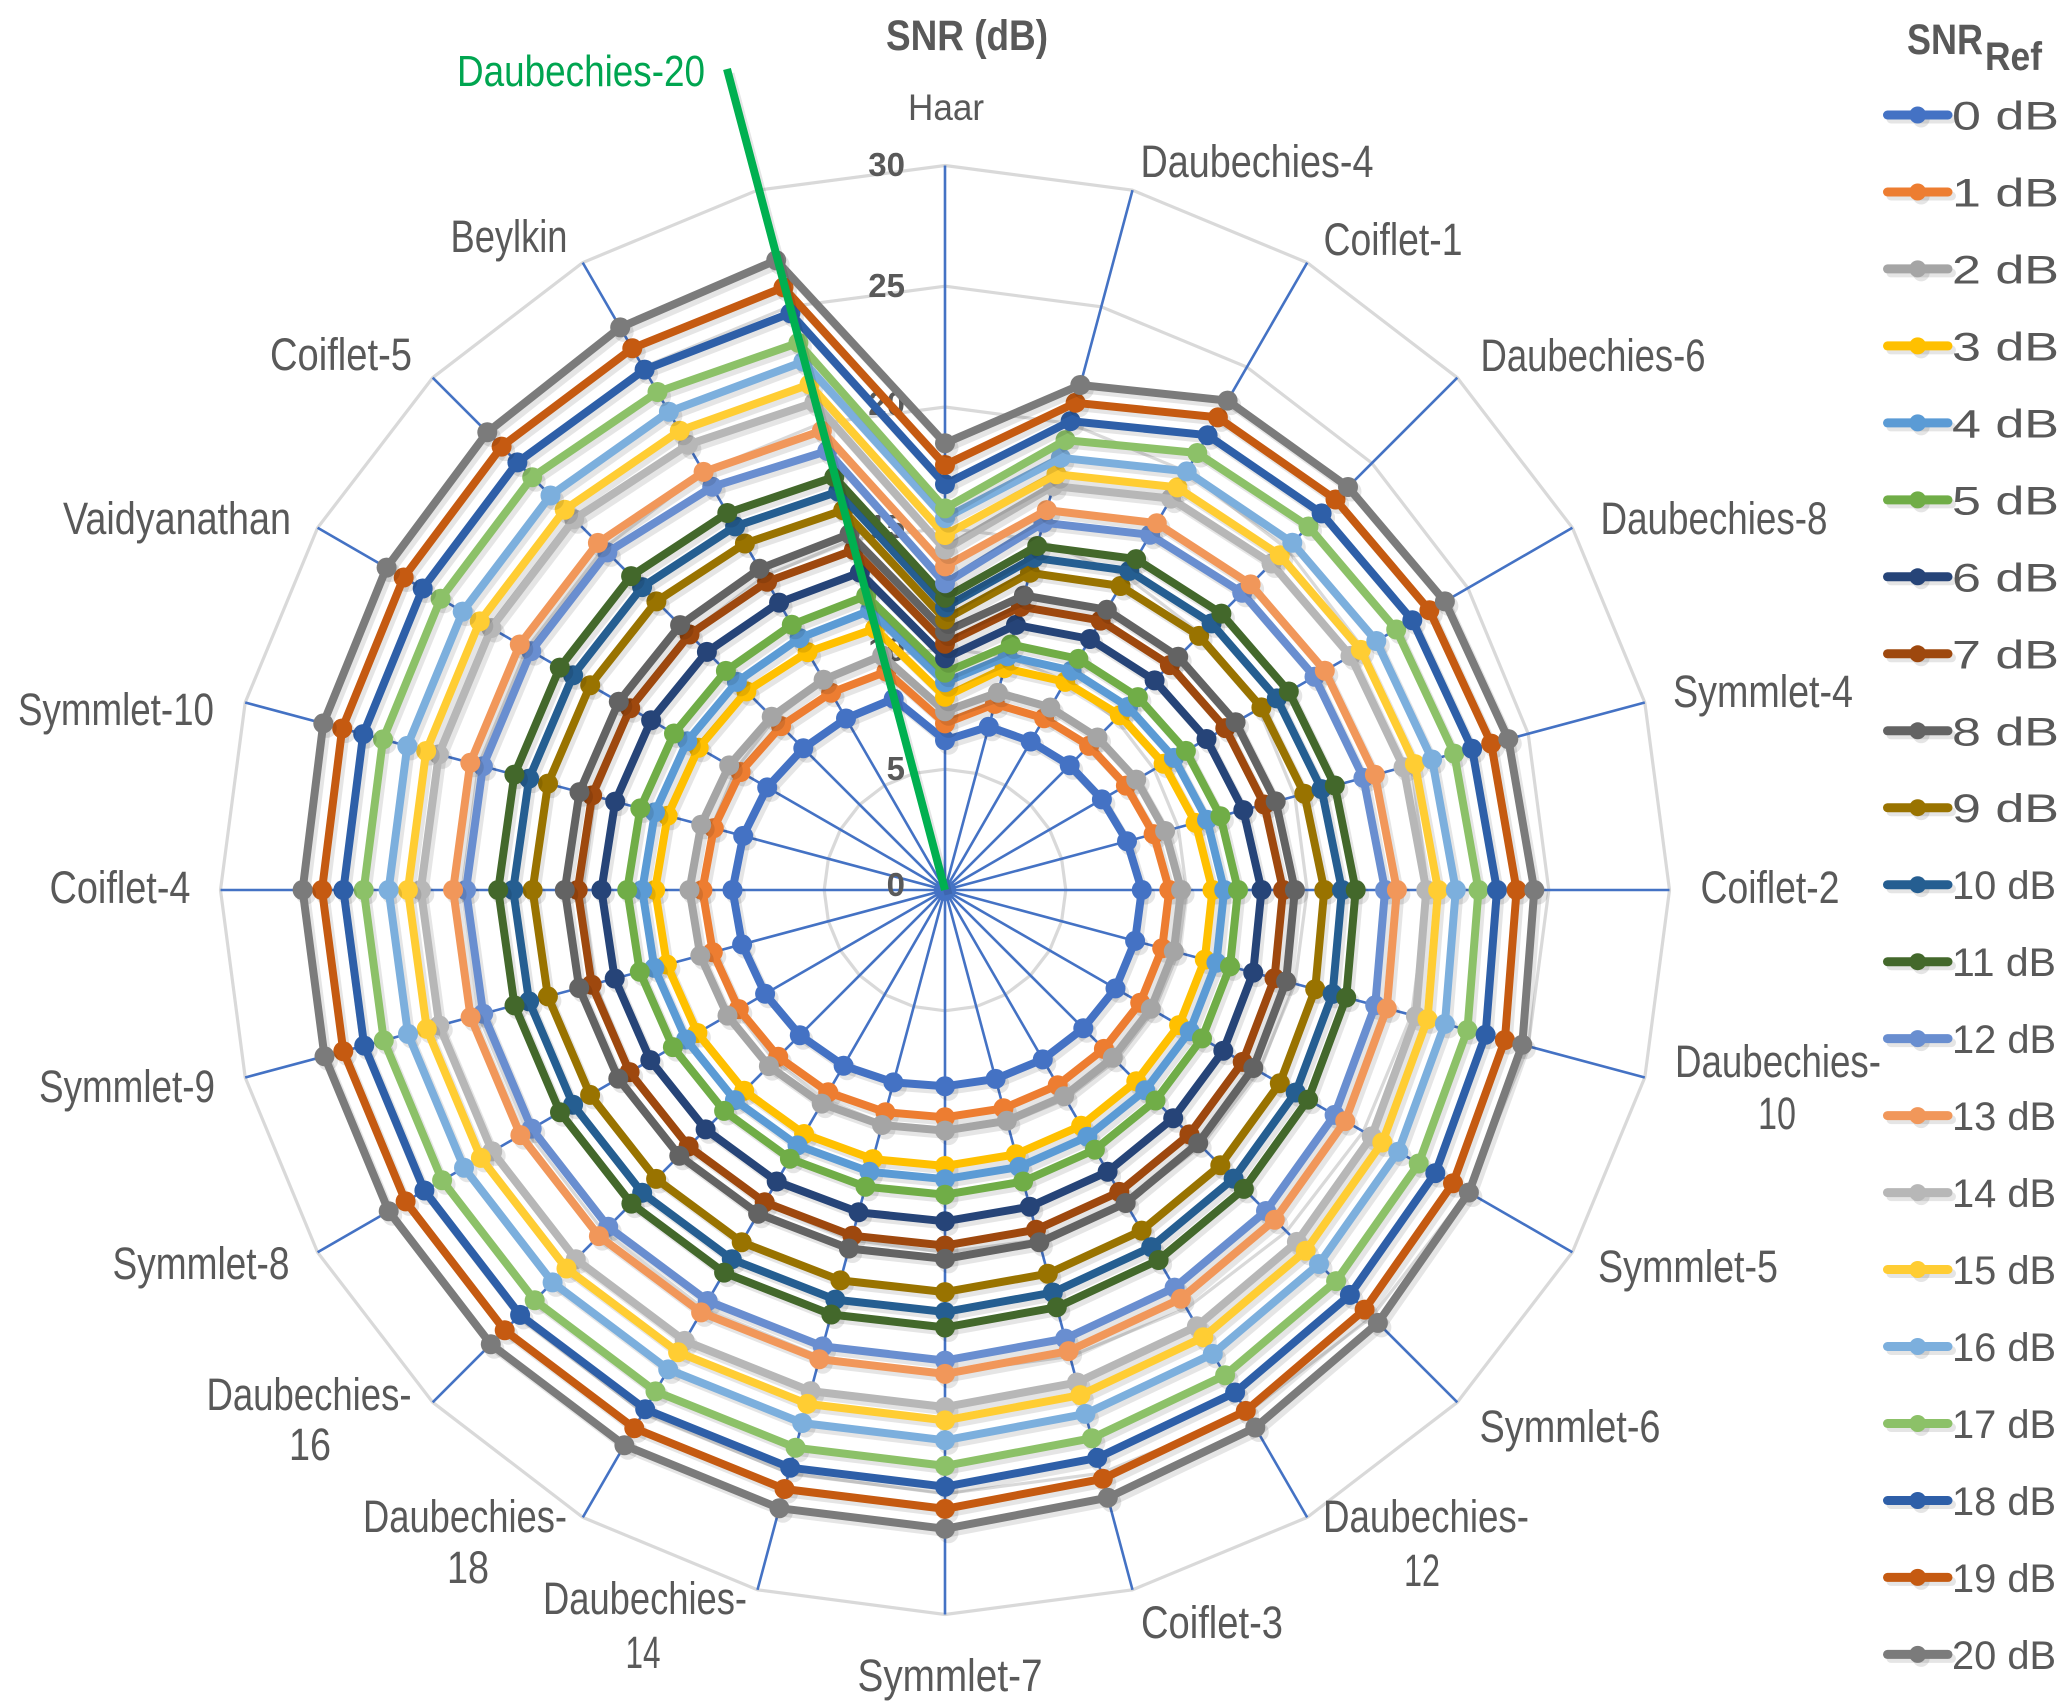 The height and width of the screenshot is (1707, 2067). Describe the element at coordinates (2005, 732) in the screenshot. I see `svg-text: 8 dB` at that location.